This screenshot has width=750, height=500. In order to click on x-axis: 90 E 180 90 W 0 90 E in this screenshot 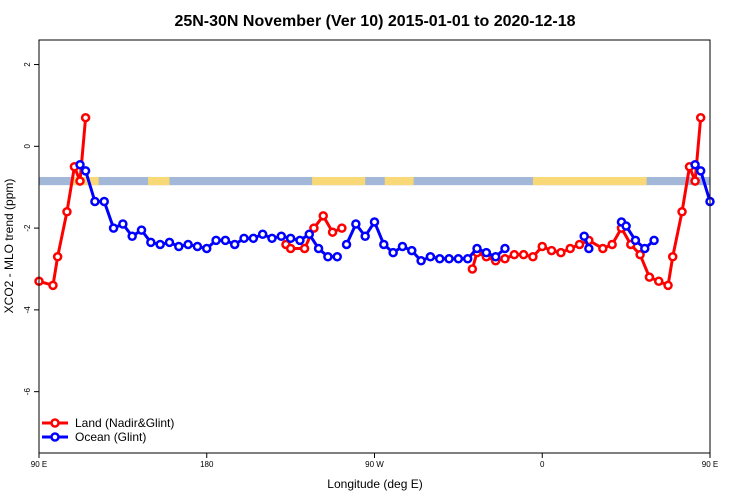, I will do `click(374, 461)`.